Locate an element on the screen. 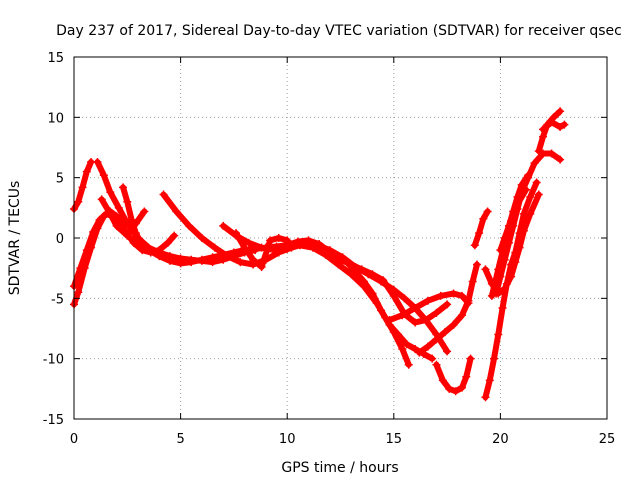  x-tick-label: 25 is located at coordinates (607, 439).